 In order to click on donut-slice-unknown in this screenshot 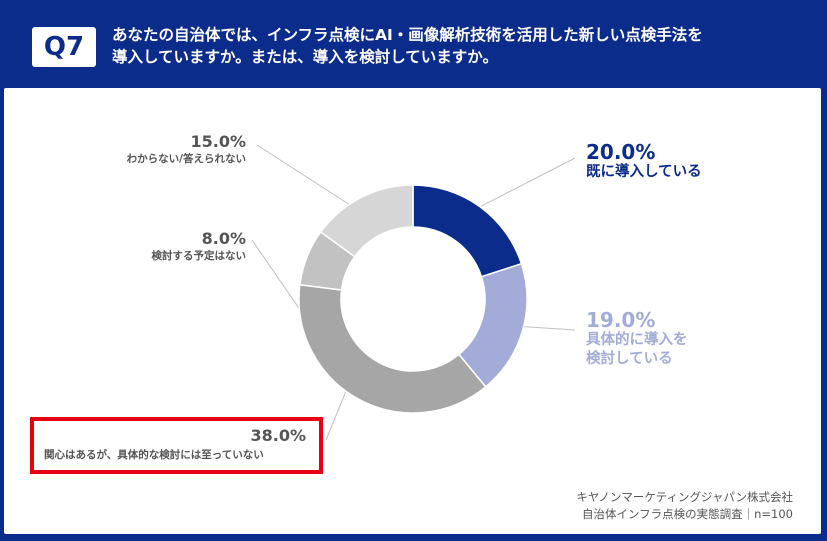, I will do `click(366, 221)`.